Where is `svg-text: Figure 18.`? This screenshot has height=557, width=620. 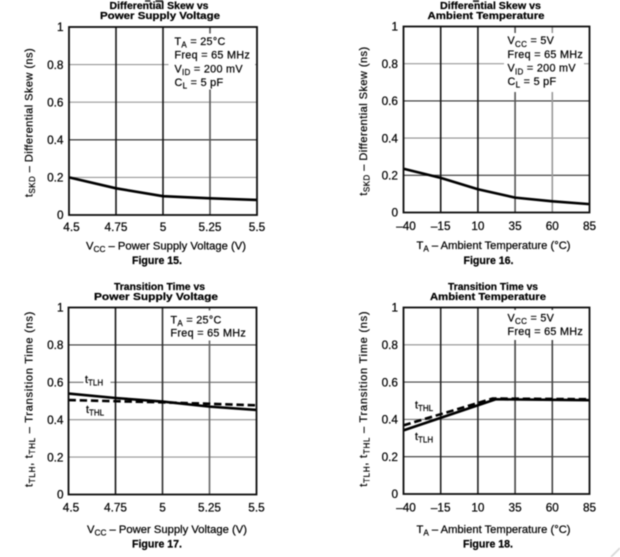
svg-text: Figure 18. is located at coordinates (488, 545).